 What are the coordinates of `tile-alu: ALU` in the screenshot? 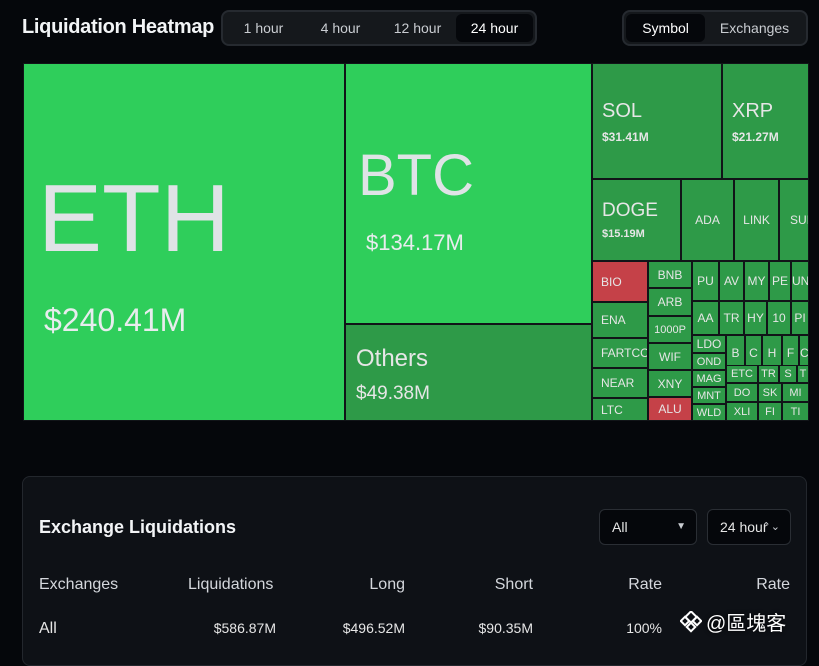 It's located at (670, 409).